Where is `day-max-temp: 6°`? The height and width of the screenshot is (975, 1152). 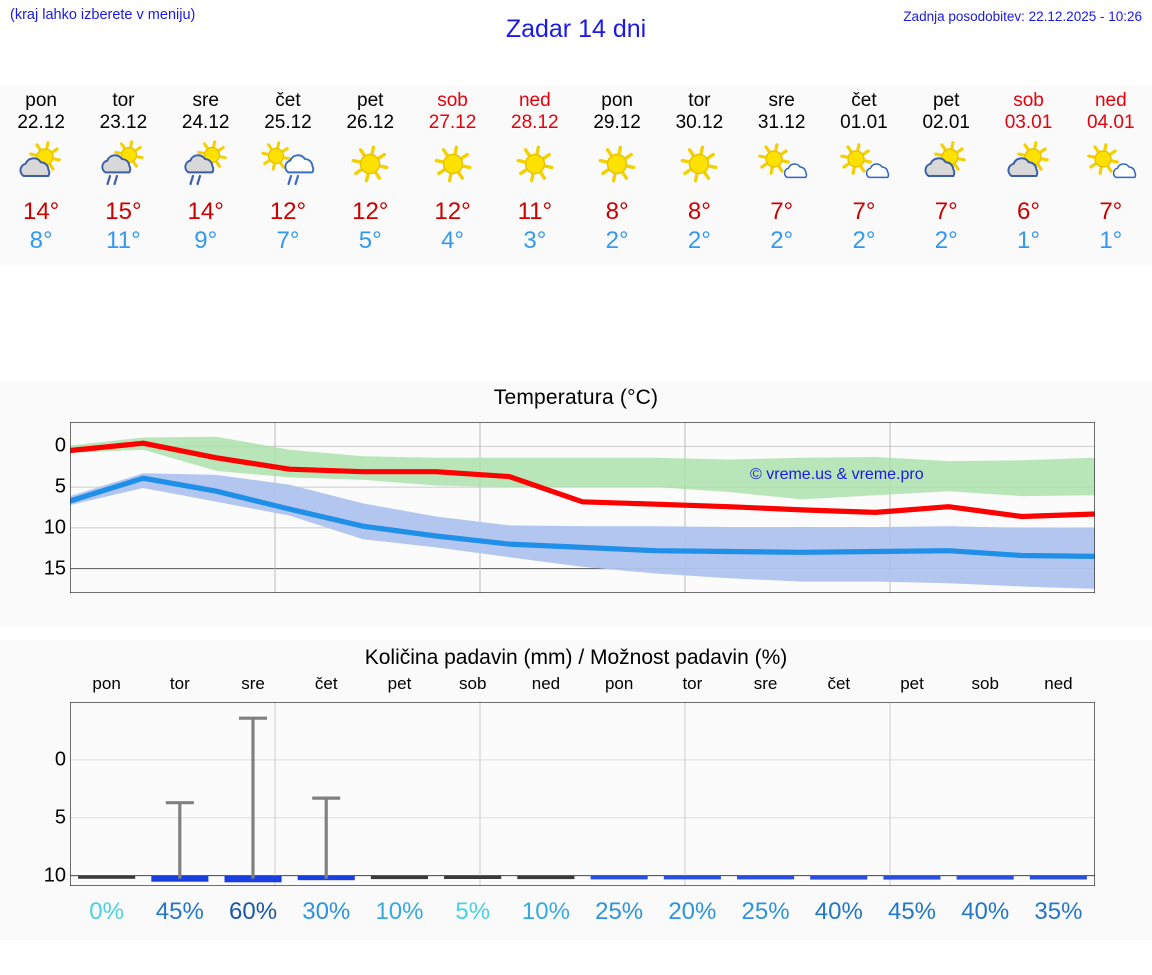 day-max-temp: 6° is located at coordinates (1028, 211).